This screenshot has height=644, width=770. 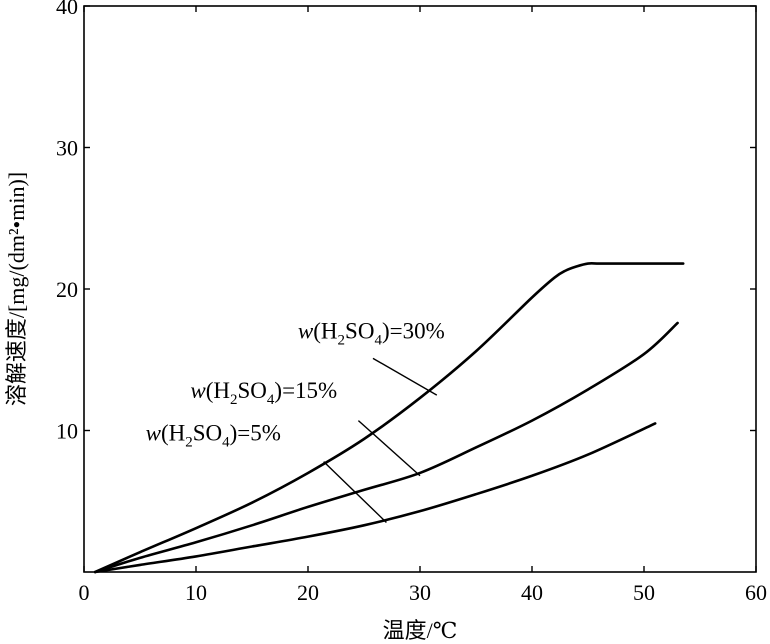 What do you see at coordinates (67, 289) in the screenshot?
I see `y-tick-label: 20` at bounding box center [67, 289].